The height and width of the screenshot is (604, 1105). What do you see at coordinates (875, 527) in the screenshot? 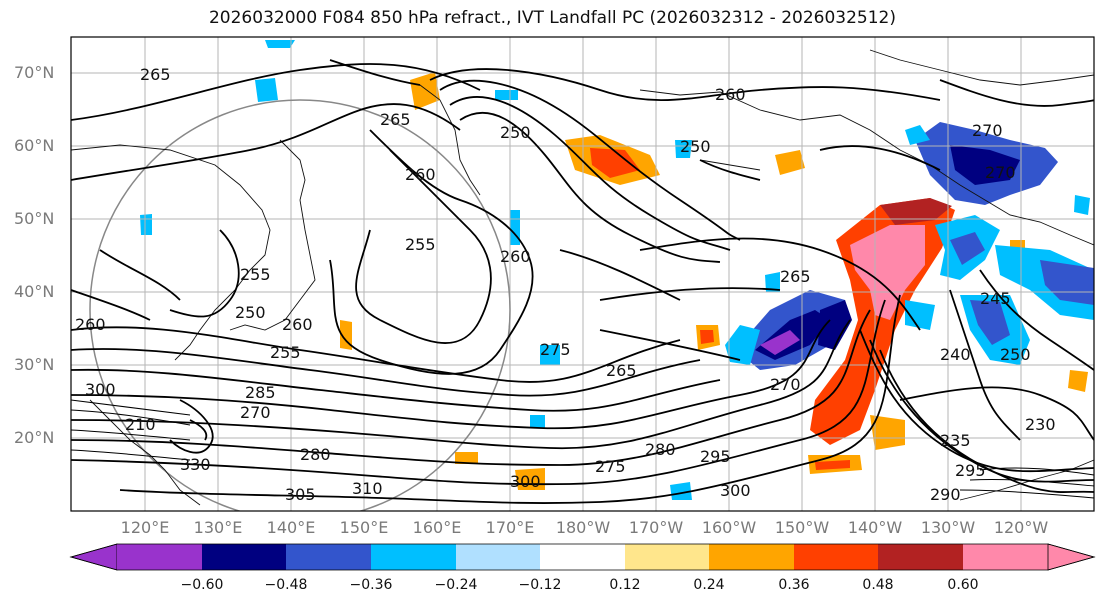
I see `lon-label: 140°W` at bounding box center [875, 527].